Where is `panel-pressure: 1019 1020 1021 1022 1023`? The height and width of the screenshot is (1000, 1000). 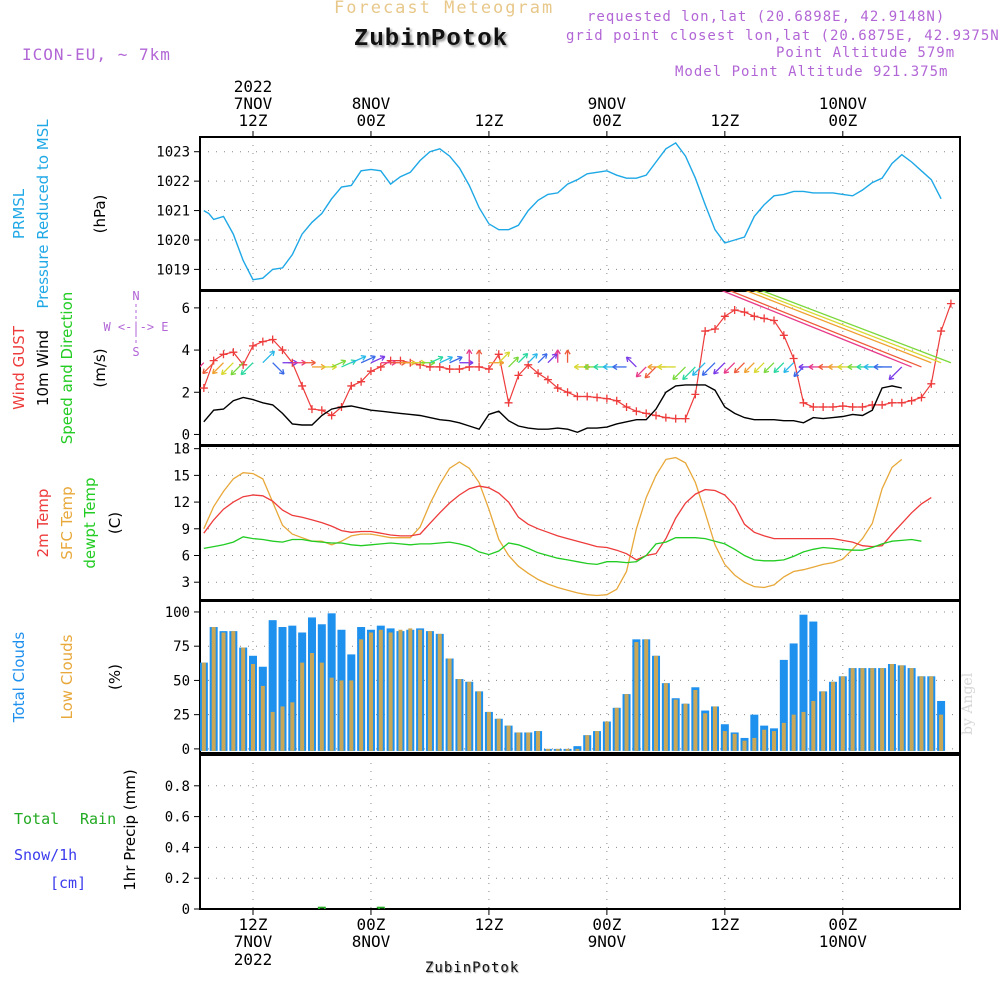
panel-pressure: 1019 1020 1021 1022 1023 is located at coordinates (558, 213).